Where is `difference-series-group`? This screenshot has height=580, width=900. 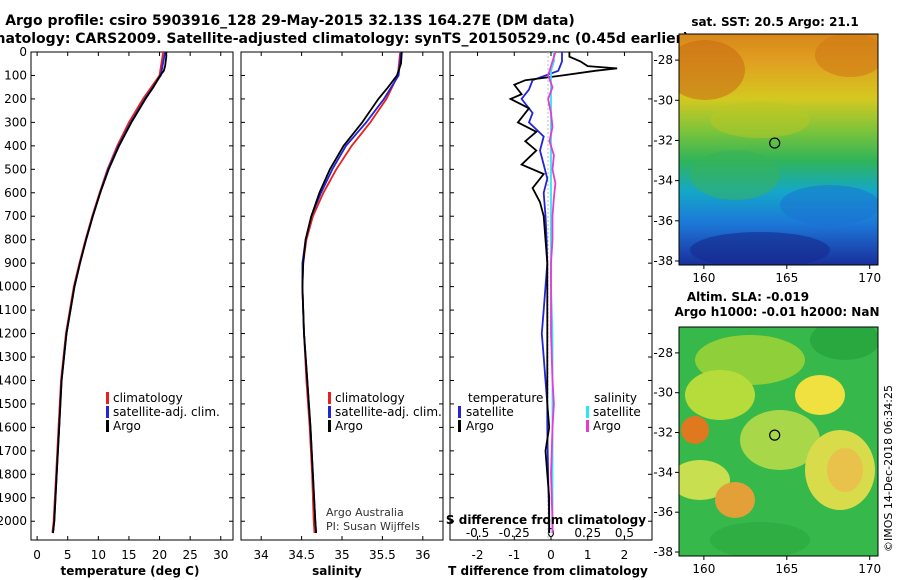
difference-series-group is located at coordinates (563, 292).